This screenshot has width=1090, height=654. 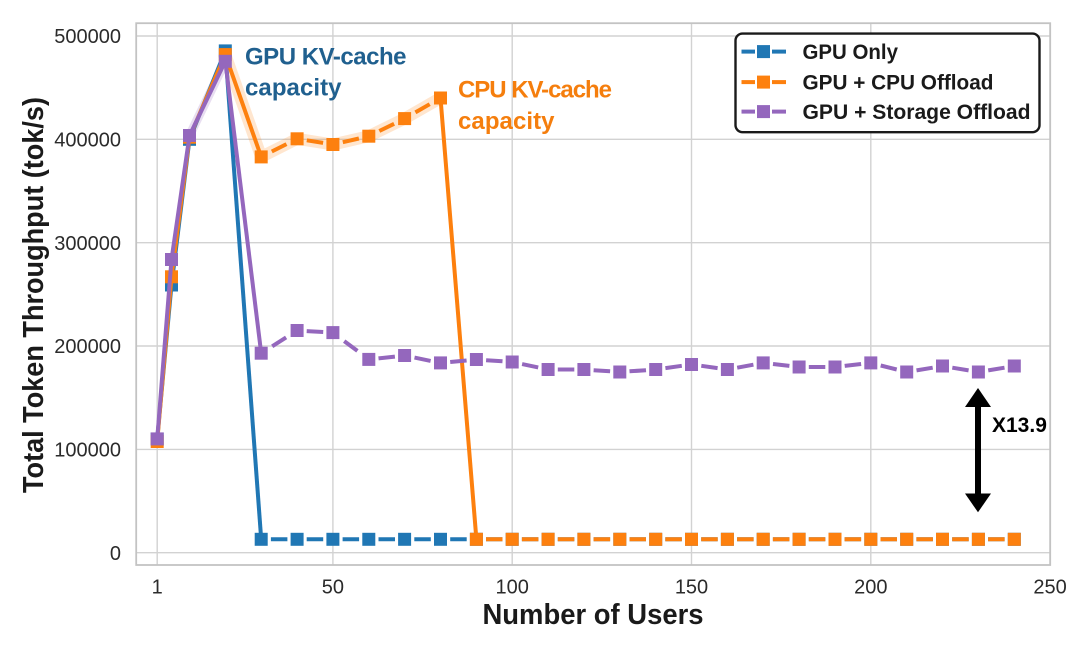 What do you see at coordinates (87, 451) in the screenshot?
I see `svg-text: 100000` at bounding box center [87, 451].